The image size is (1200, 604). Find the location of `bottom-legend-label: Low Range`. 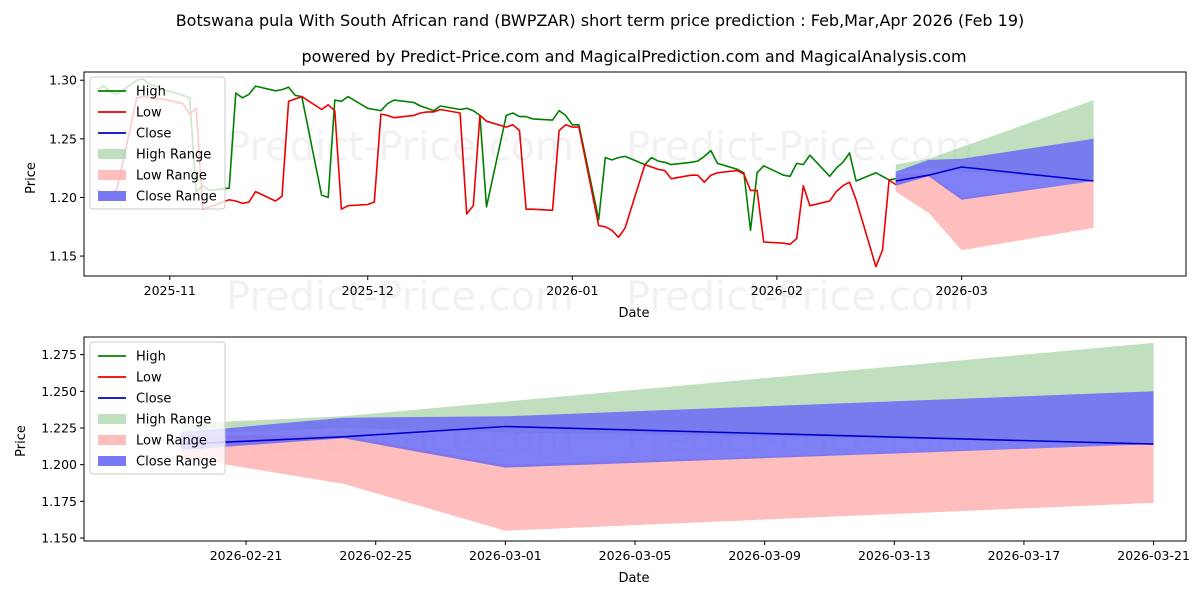

bottom-legend-label: Low Range is located at coordinates (171, 441).